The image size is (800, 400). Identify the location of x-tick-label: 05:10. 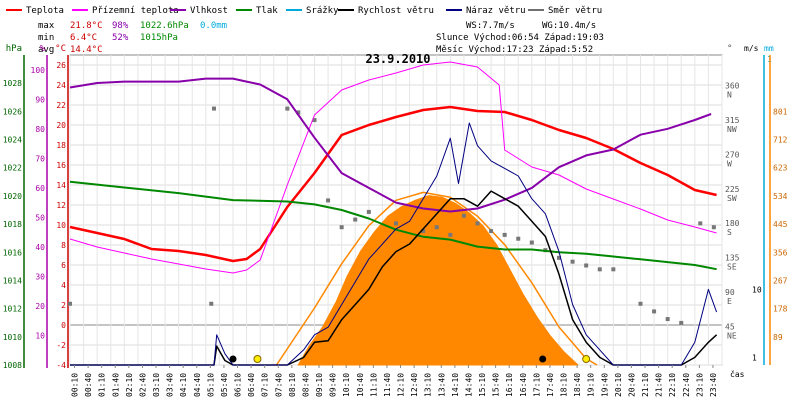
(210, 385).